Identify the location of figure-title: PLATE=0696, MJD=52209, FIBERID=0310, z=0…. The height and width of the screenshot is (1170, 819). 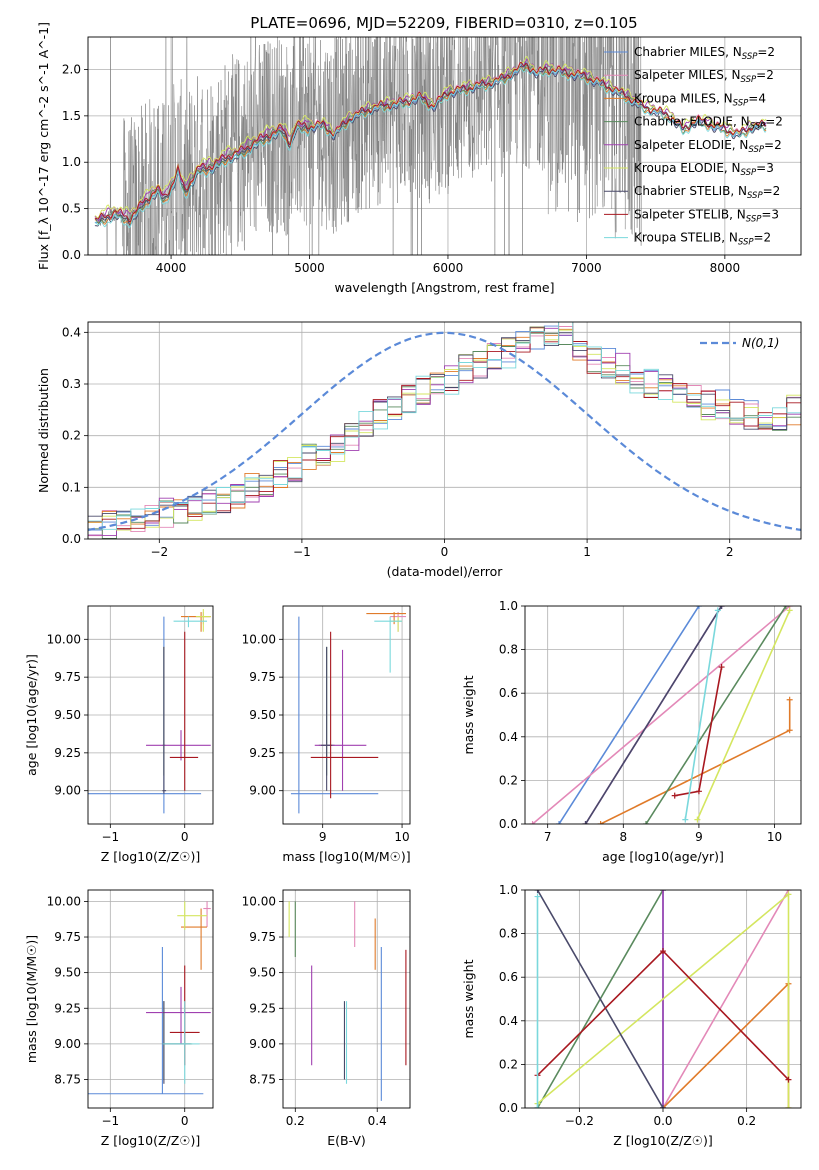
(443, 23).